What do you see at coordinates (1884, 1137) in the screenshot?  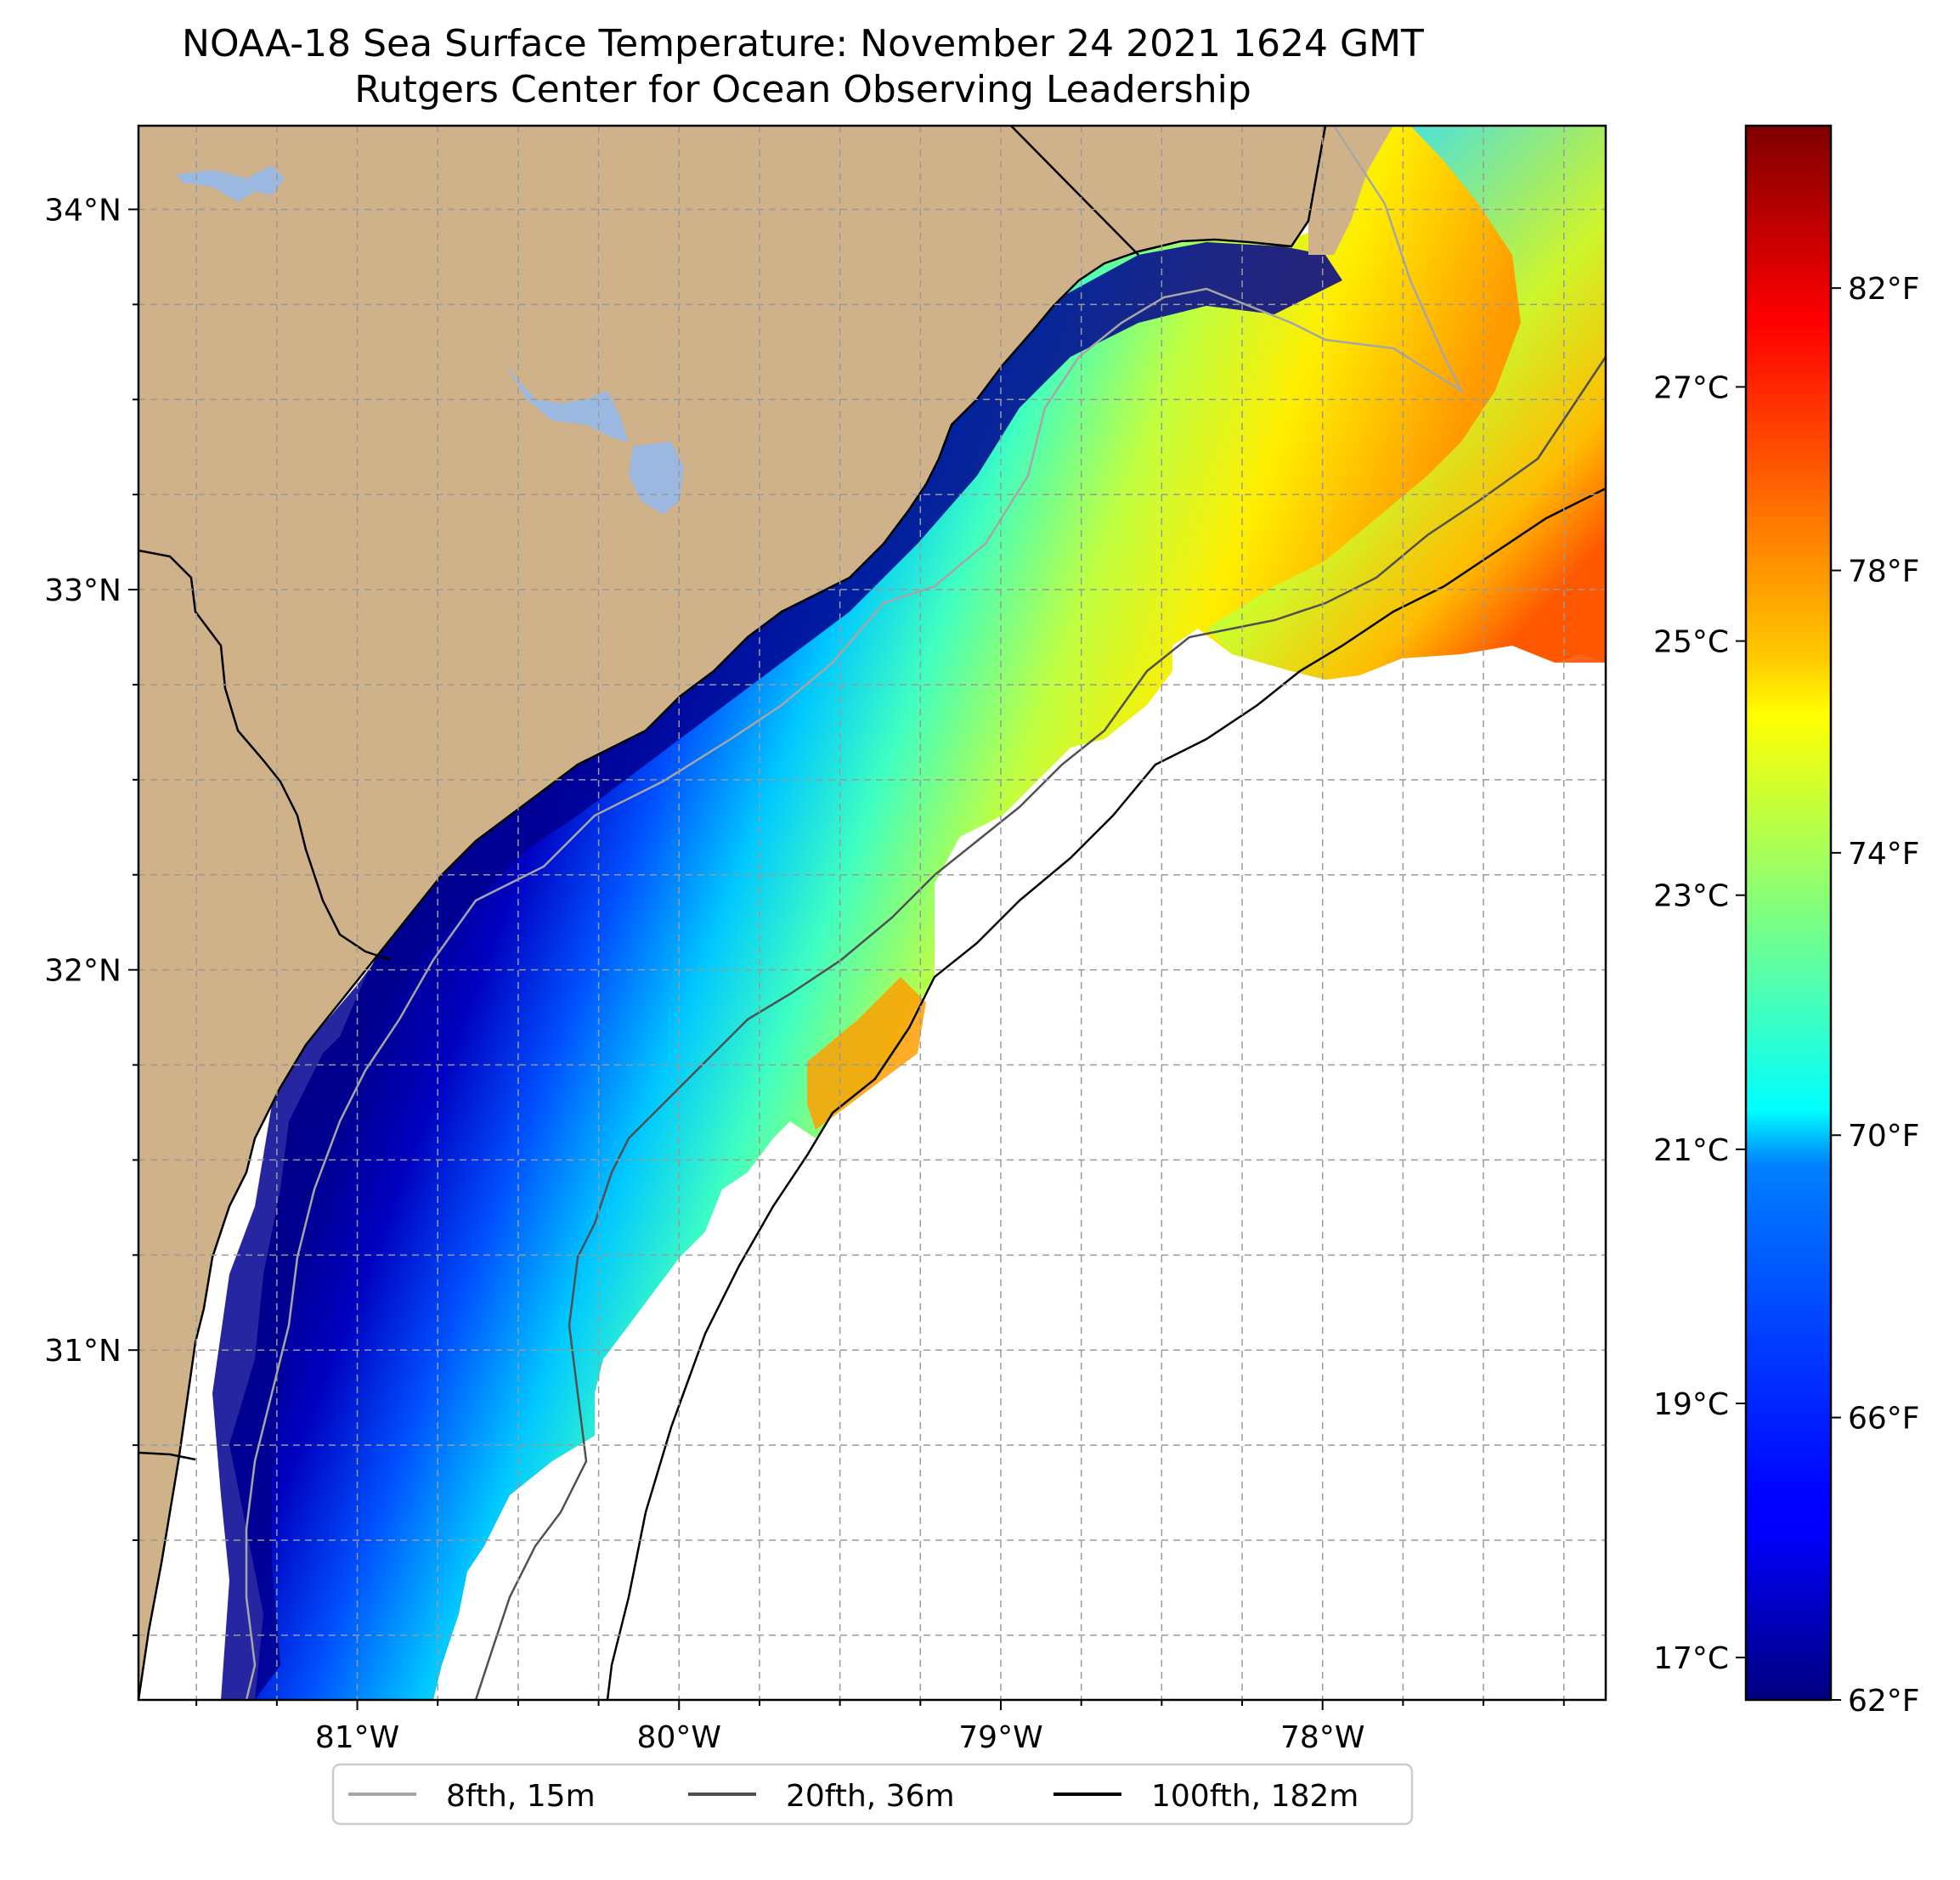 I see `colorbar-f-tick-label: 70°F` at bounding box center [1884, 1137].